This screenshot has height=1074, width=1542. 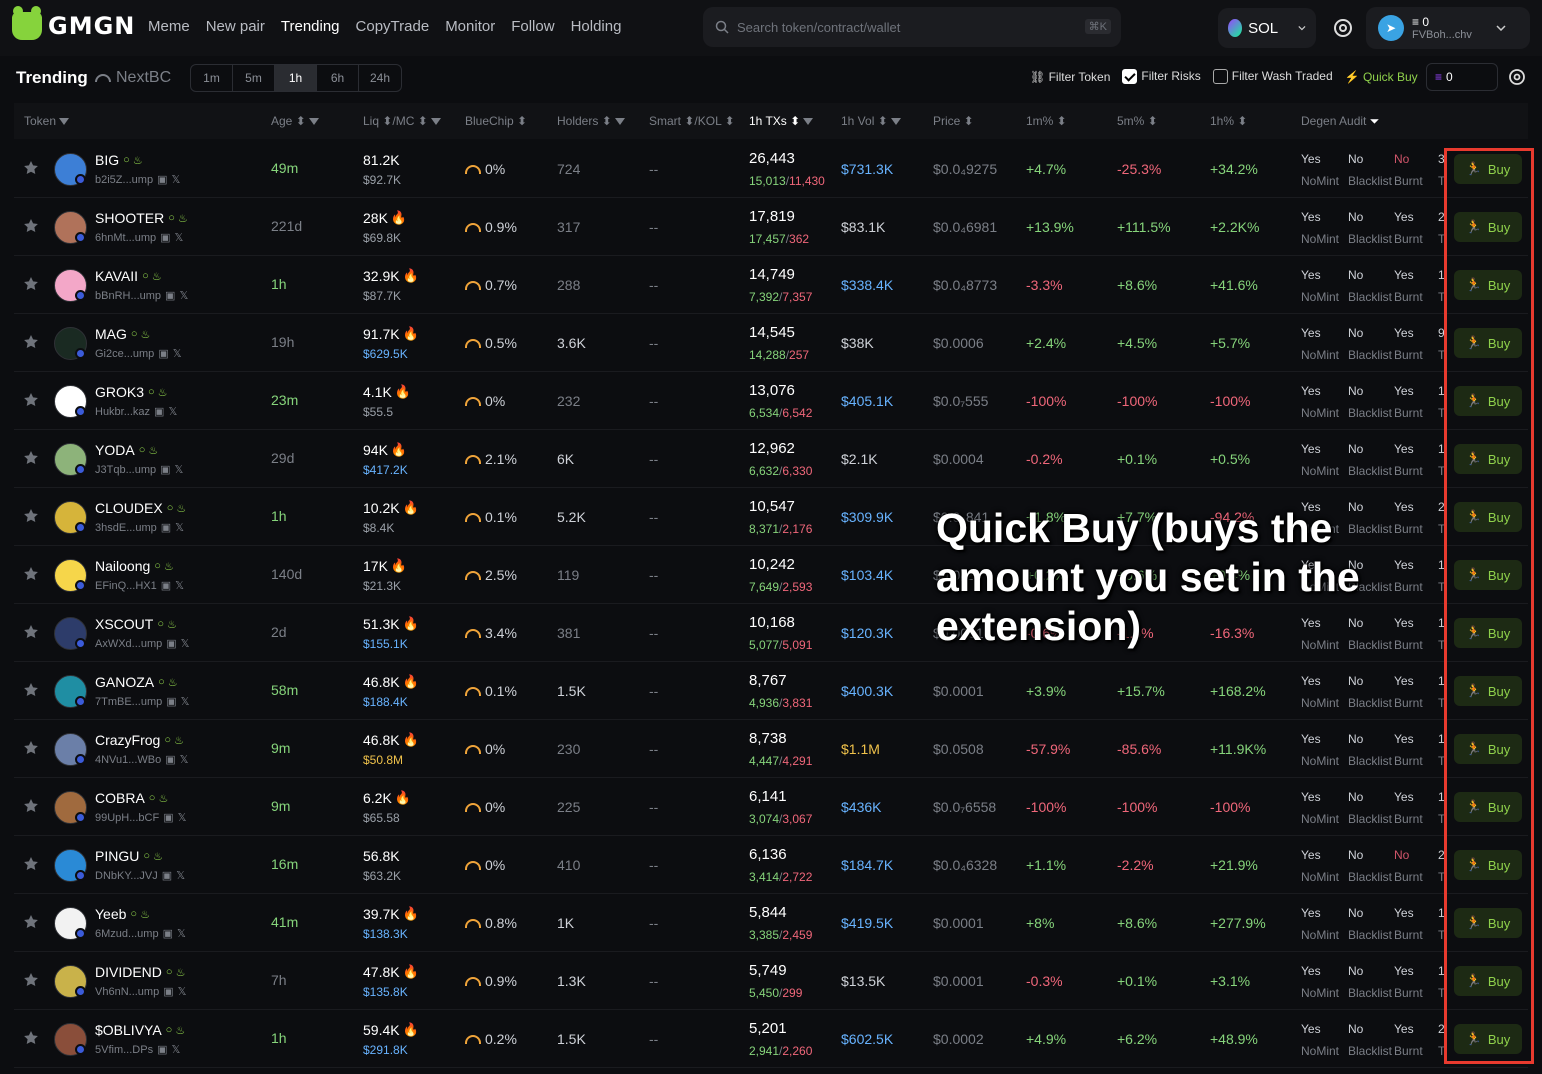 What do you see at coordinates (338, 78) in the screenshot?
I see `timeframe-6h: 6h` at bounding box center [338, 78].